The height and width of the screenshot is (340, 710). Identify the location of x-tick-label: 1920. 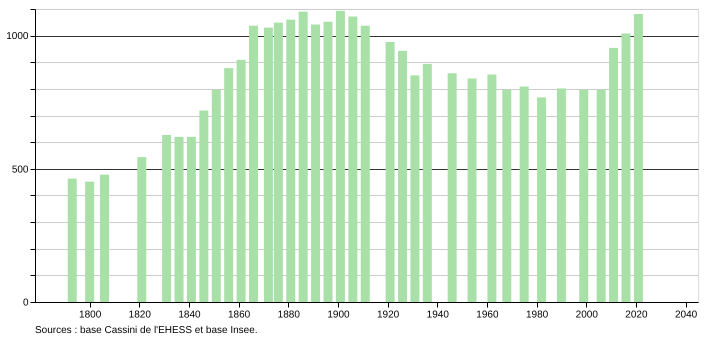
(388, 315).